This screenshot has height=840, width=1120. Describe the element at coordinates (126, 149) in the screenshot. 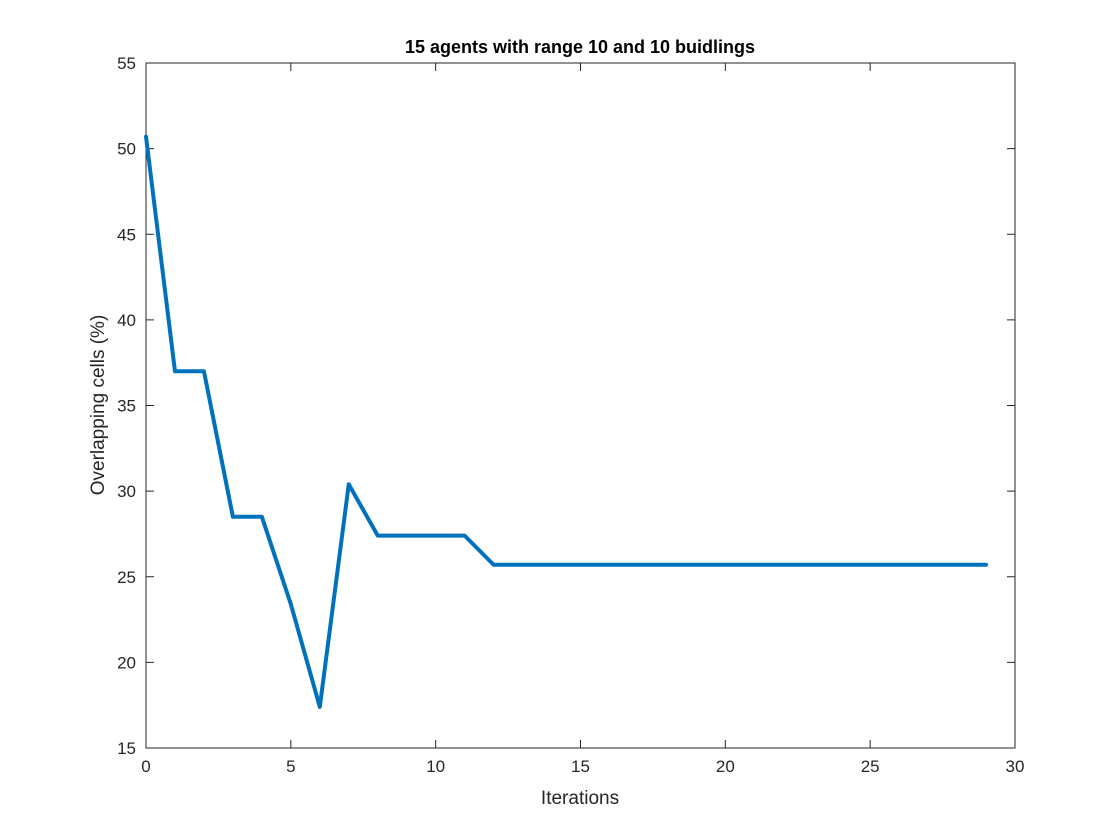

I see `y-tick-label: 50` at that location.